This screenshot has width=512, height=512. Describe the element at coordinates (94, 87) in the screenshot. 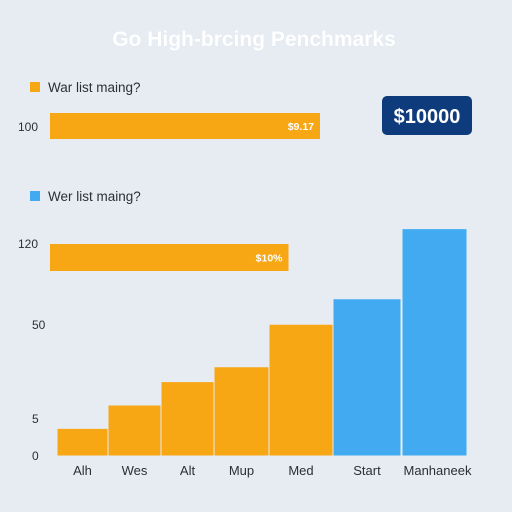

I see `legend-label-orange: War list maing?` at that location.